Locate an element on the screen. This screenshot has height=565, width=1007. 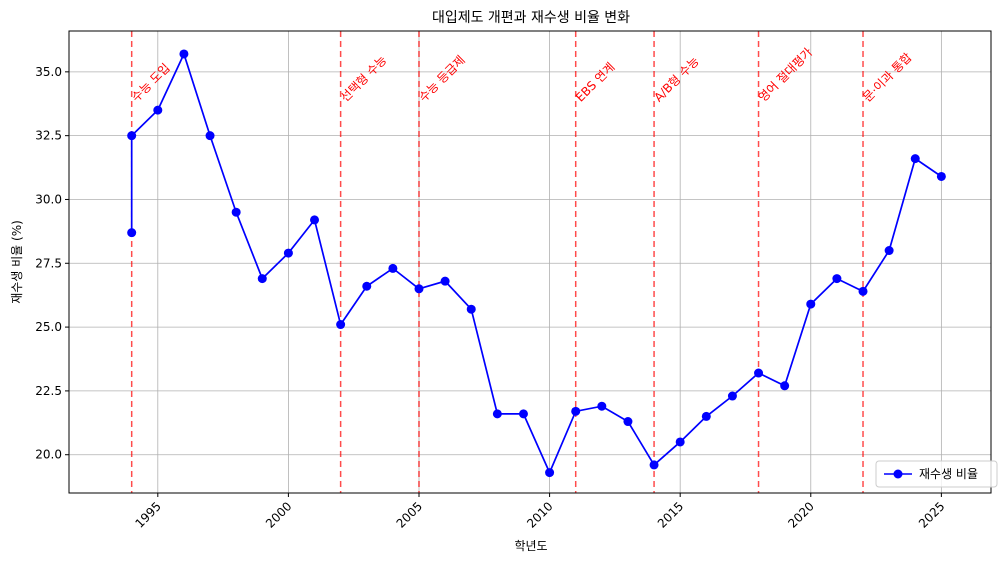
y-tick-label: 35.0 is located at coordinates (48, 72).